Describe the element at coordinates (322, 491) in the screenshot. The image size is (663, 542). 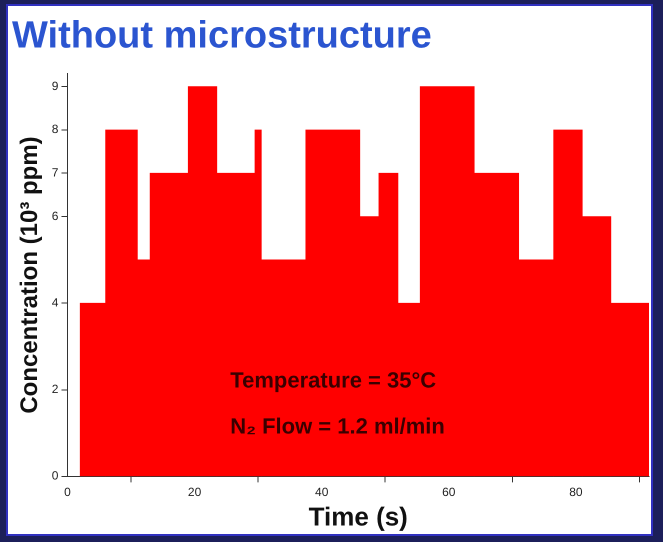
I see `x-tick-label: 40` at that location.